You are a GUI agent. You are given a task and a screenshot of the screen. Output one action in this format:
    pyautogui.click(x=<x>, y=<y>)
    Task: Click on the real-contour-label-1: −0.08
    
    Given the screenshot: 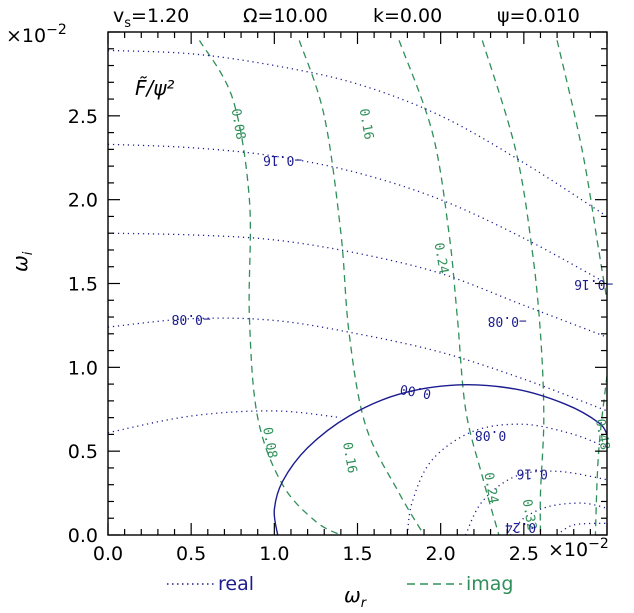 What is the action you would take?
    pyautogui.click(x=507, y=320)
    